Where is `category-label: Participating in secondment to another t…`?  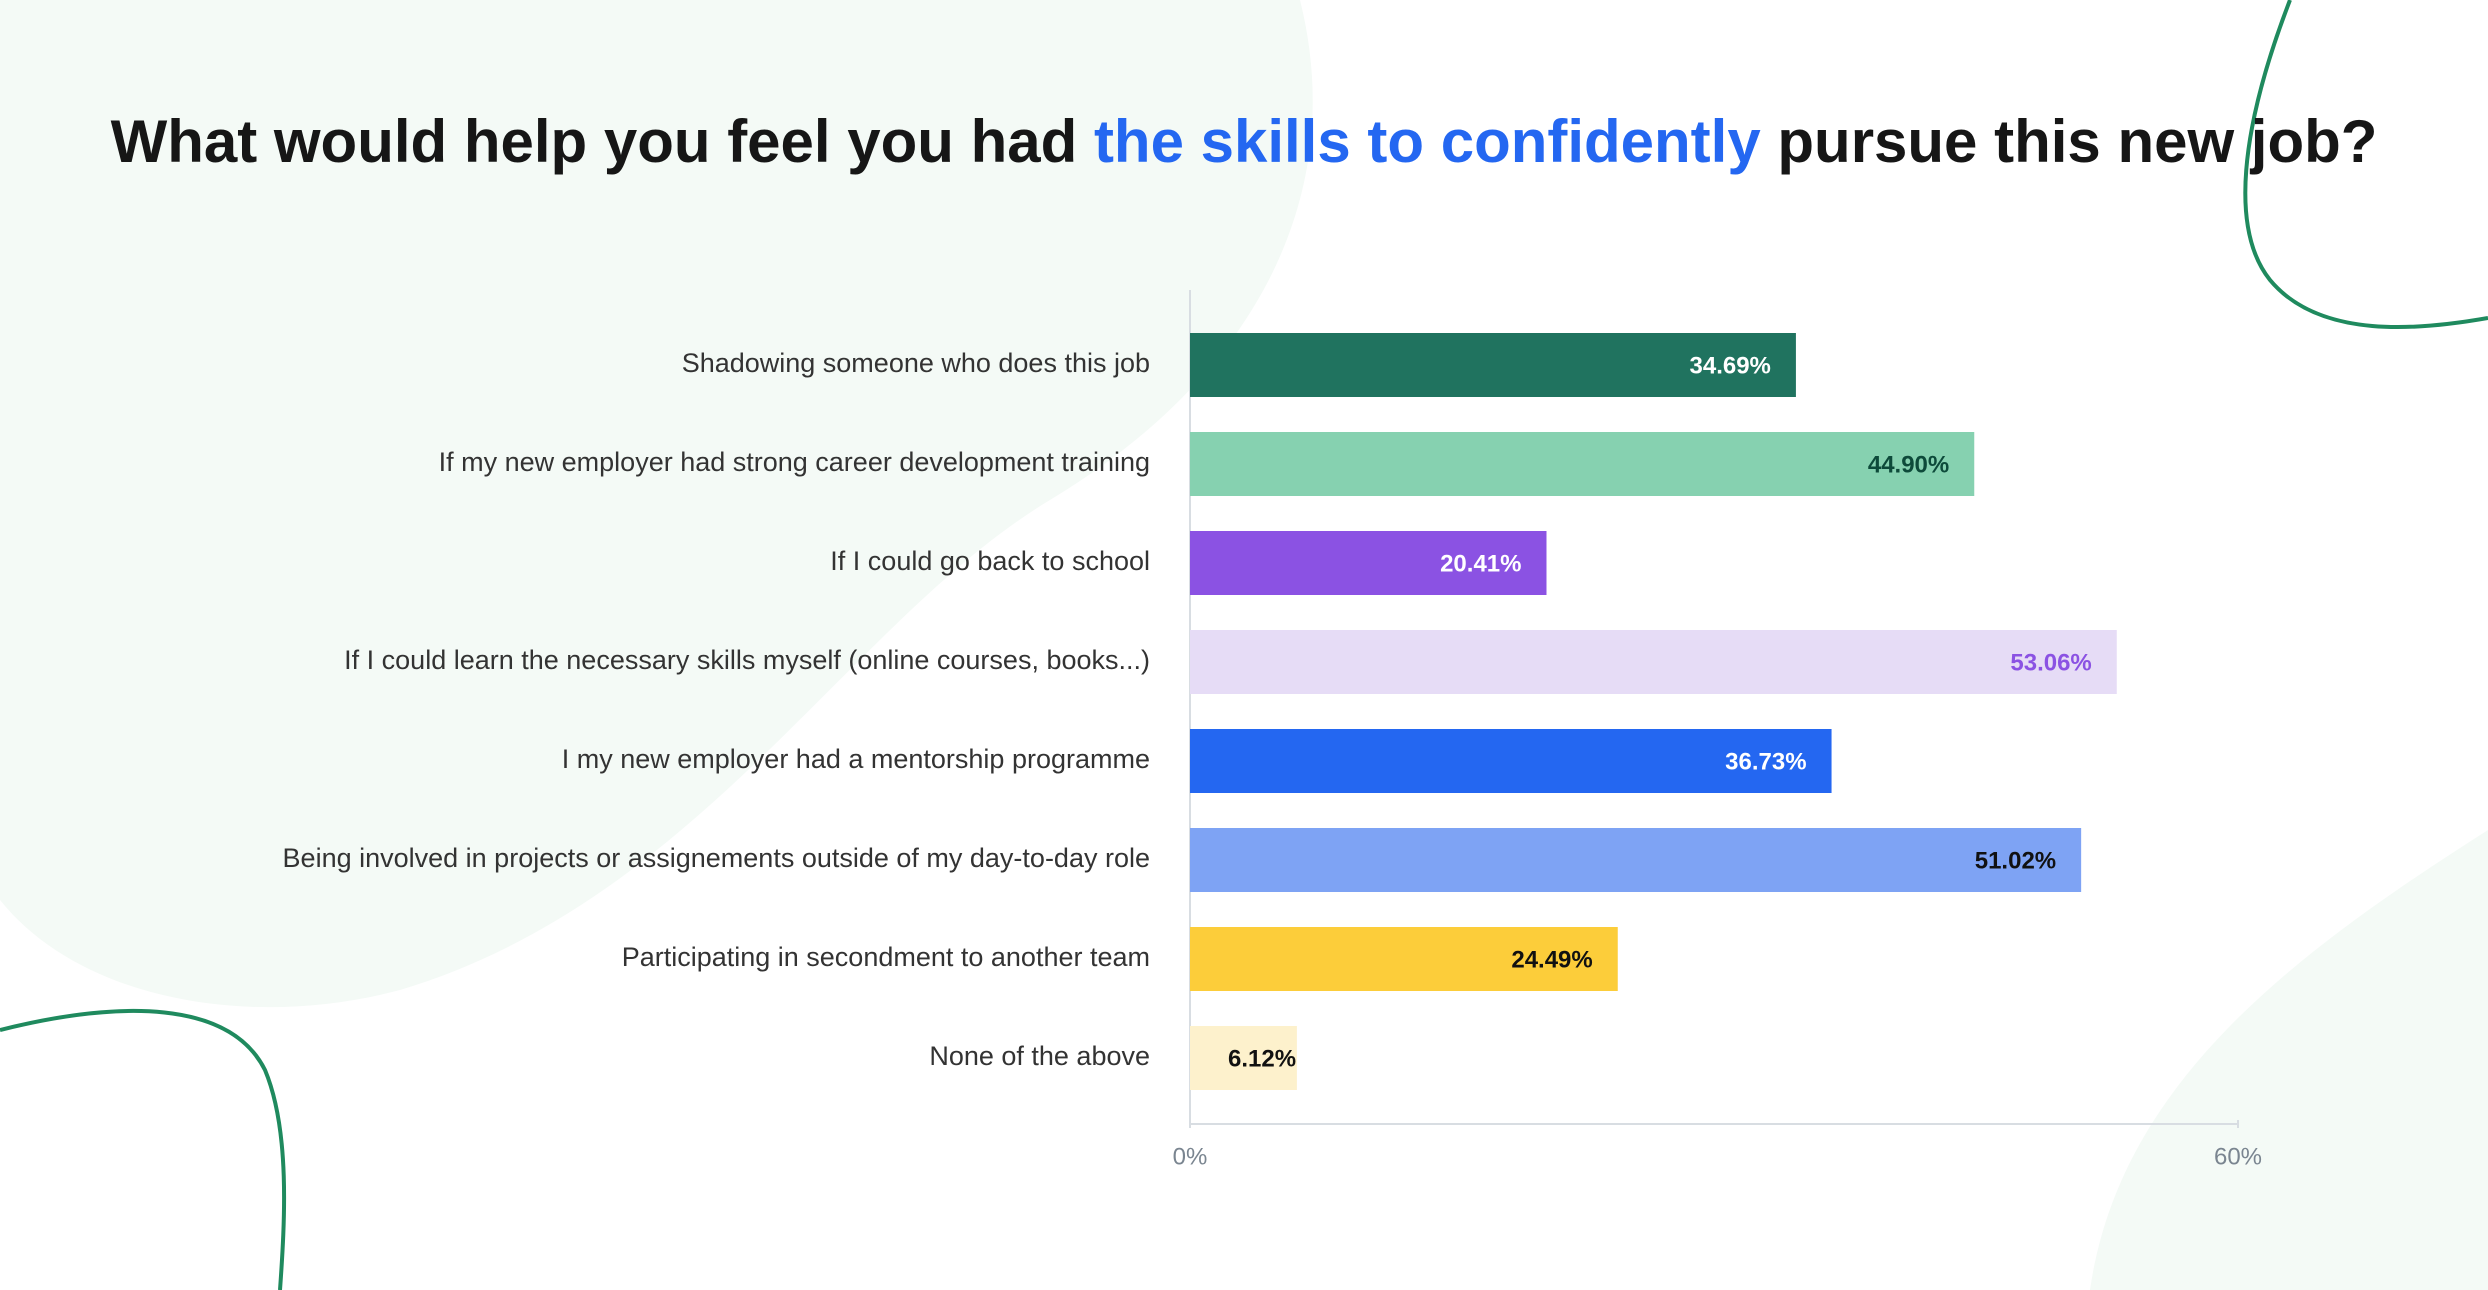
category-label: Participating in secondment to another t… is located at coordinates (886, 957).